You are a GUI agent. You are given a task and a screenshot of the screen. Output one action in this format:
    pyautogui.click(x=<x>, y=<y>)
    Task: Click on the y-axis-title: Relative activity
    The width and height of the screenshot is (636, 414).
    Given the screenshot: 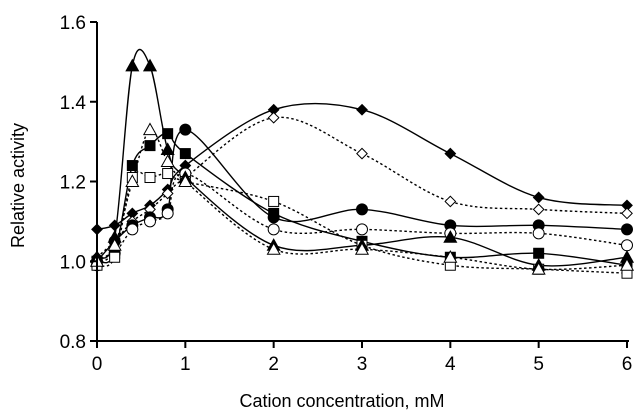 What is the action you would take?
    pyautogui.click(x=18, y=185)
    